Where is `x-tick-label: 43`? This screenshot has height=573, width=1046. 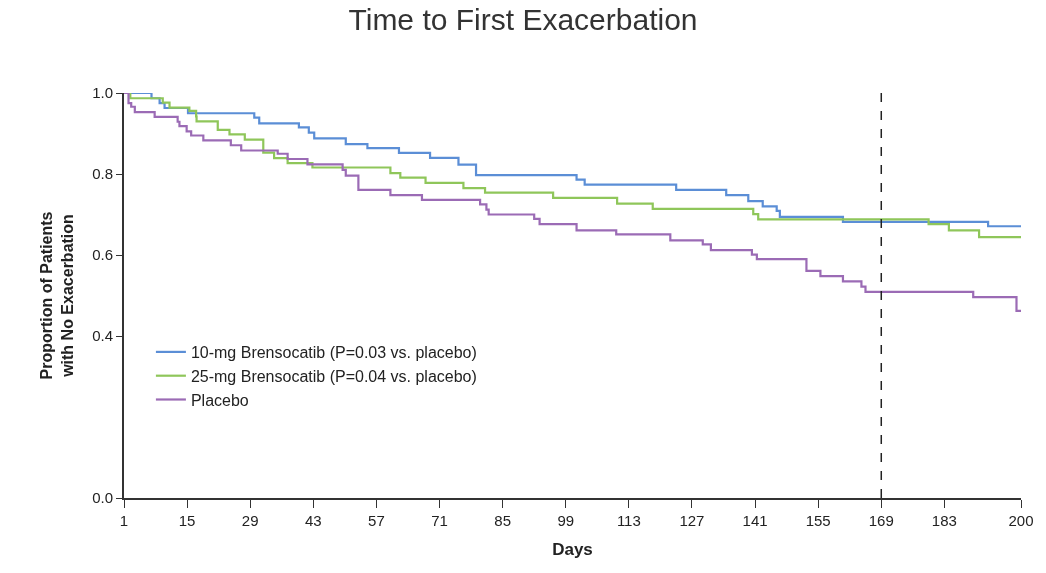 x-tick-label: 43 is located at coordinates (313, 520).